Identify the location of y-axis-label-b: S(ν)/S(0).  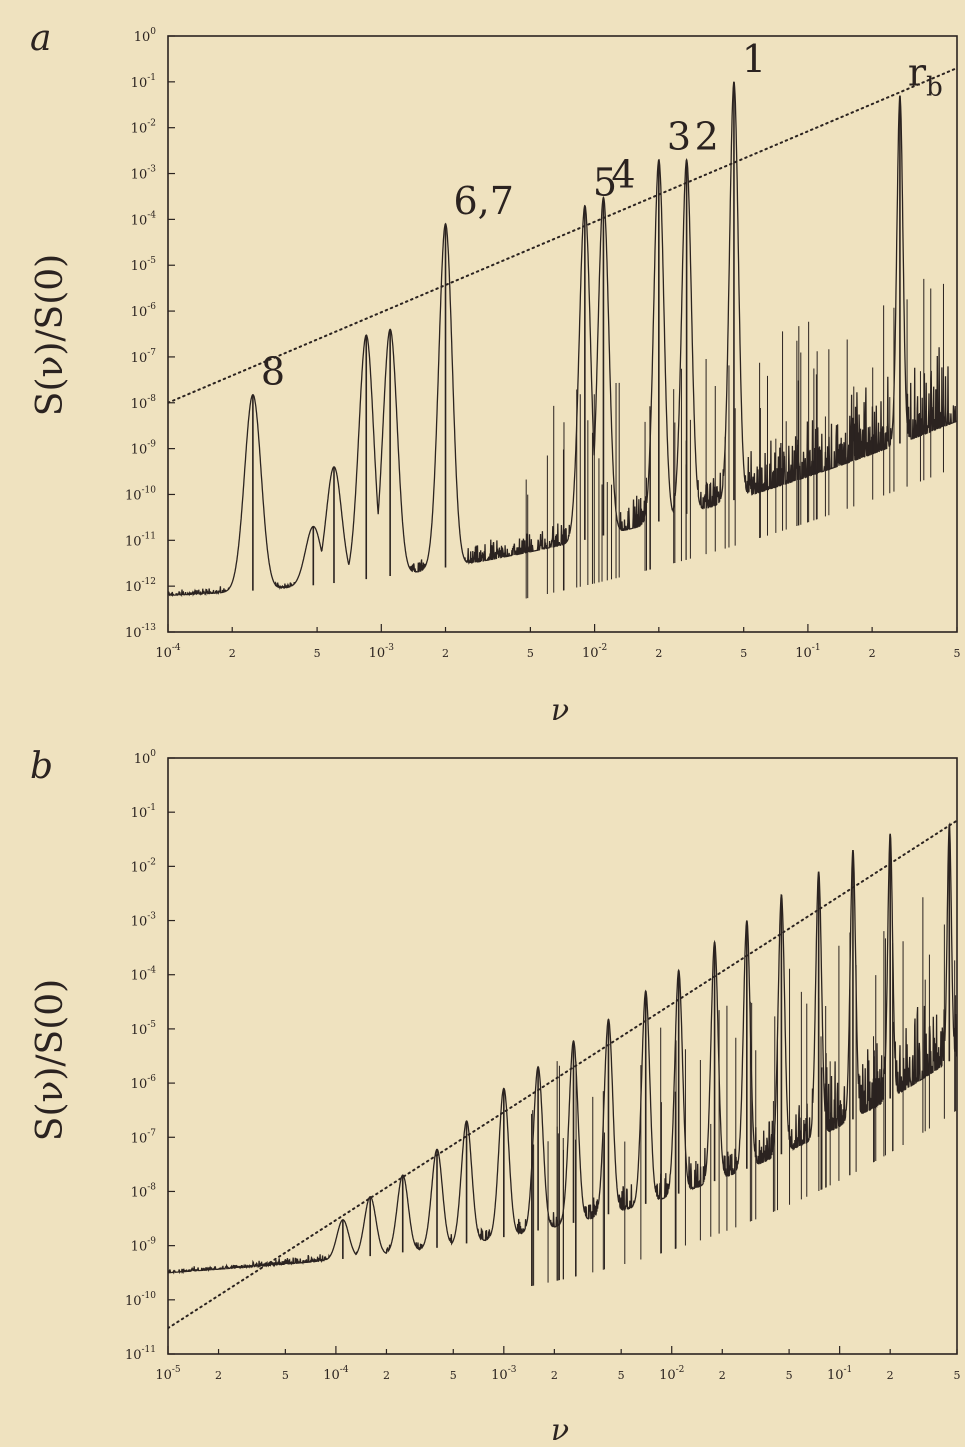
(50, 1060).